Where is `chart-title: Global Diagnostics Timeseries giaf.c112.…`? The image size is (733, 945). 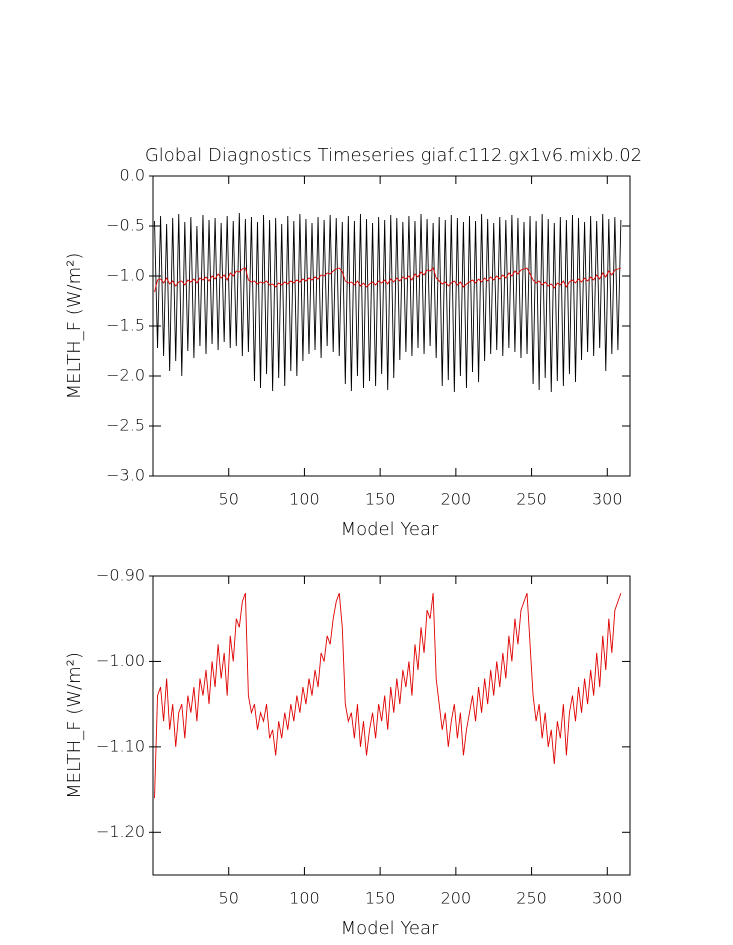
chart-title: Global Diagnostics Timeseries giaf.c112.… is located at coordinates (393, 155).